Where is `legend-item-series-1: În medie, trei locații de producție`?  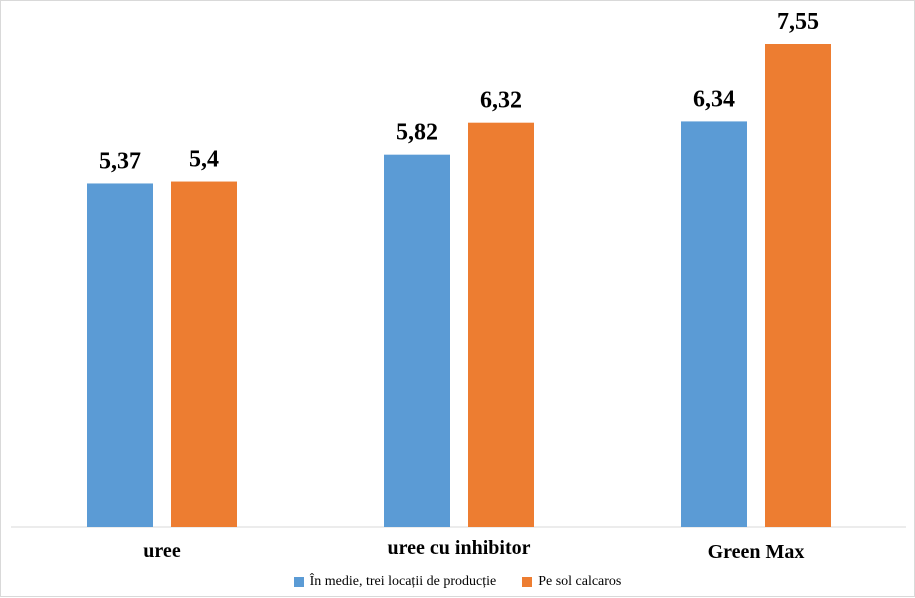
legend-item-series-1: În medie, trei locații de producție is located at coordinates (395, 582).